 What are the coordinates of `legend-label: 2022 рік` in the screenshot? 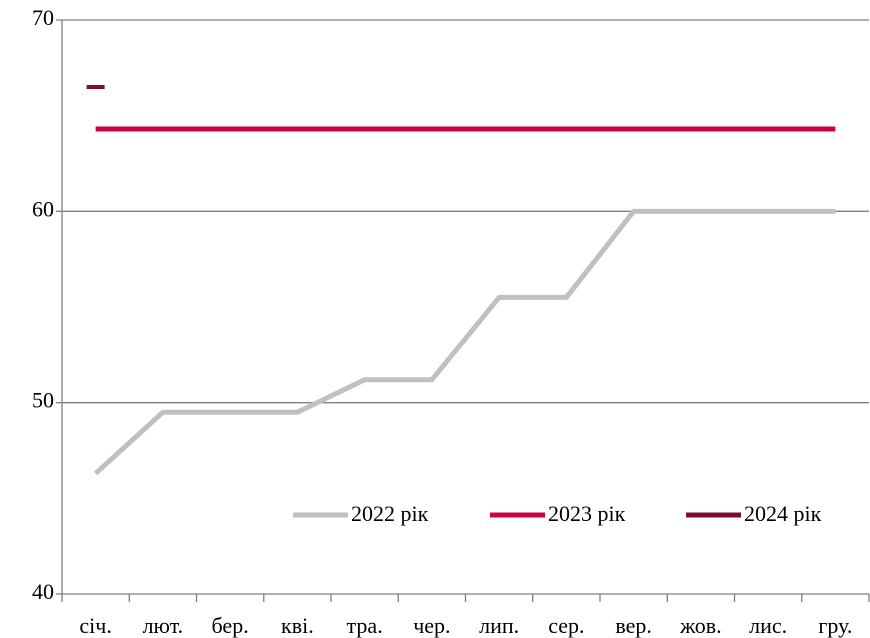 It's located at (390, 513).